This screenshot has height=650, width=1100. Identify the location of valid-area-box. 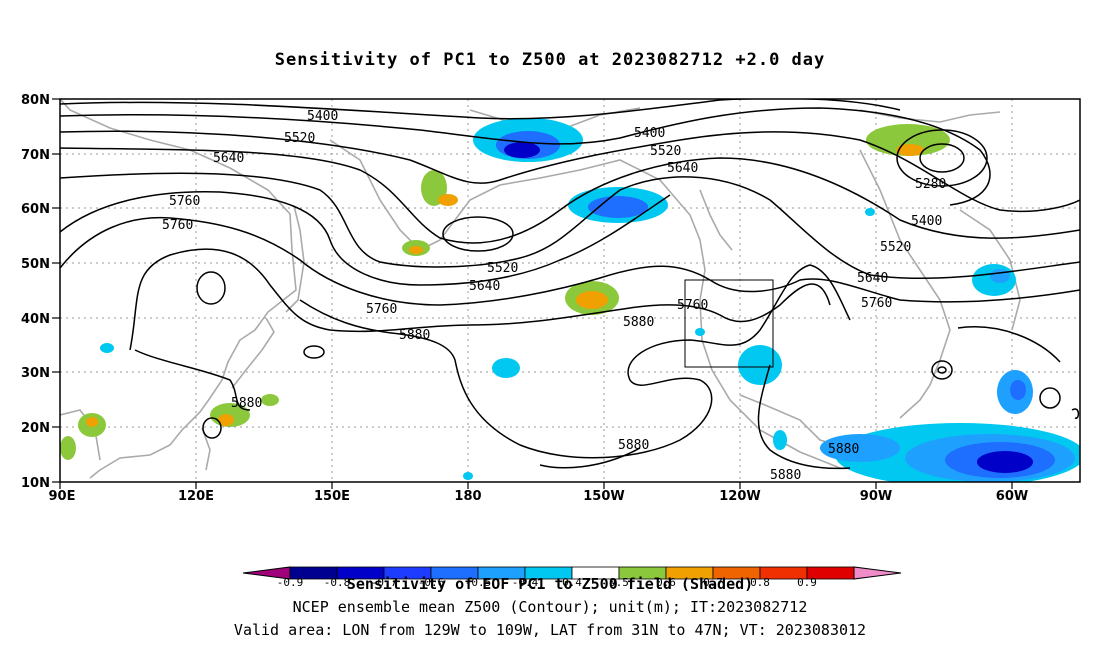
(729, 323).